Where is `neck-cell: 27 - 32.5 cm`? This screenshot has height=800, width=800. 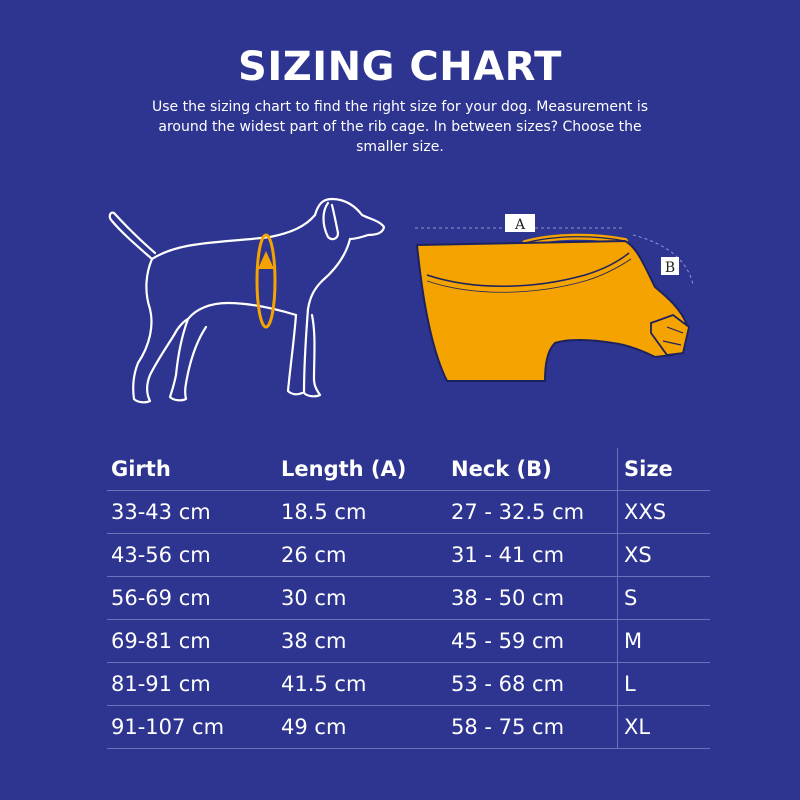 neck-cell: 27 - 32.5 cm is located at coordinates (532, 512).